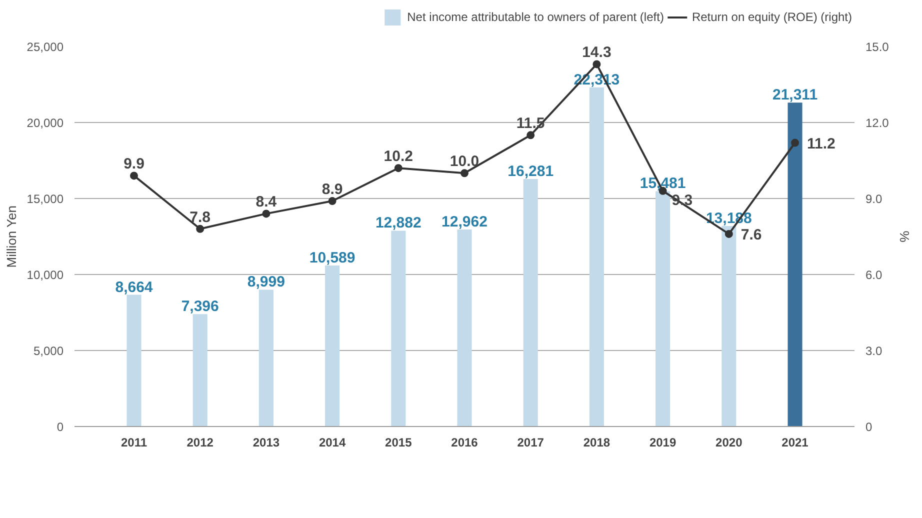 The image size is (922, 518). I want to click on y-axis-title: Million Yen, so click(11, 237).